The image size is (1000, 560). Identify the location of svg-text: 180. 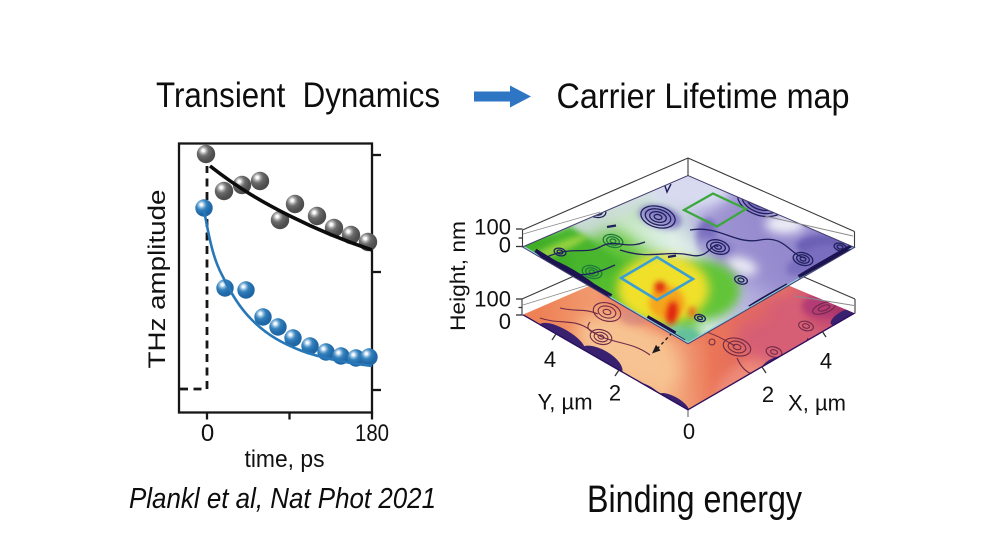
(372, 433).